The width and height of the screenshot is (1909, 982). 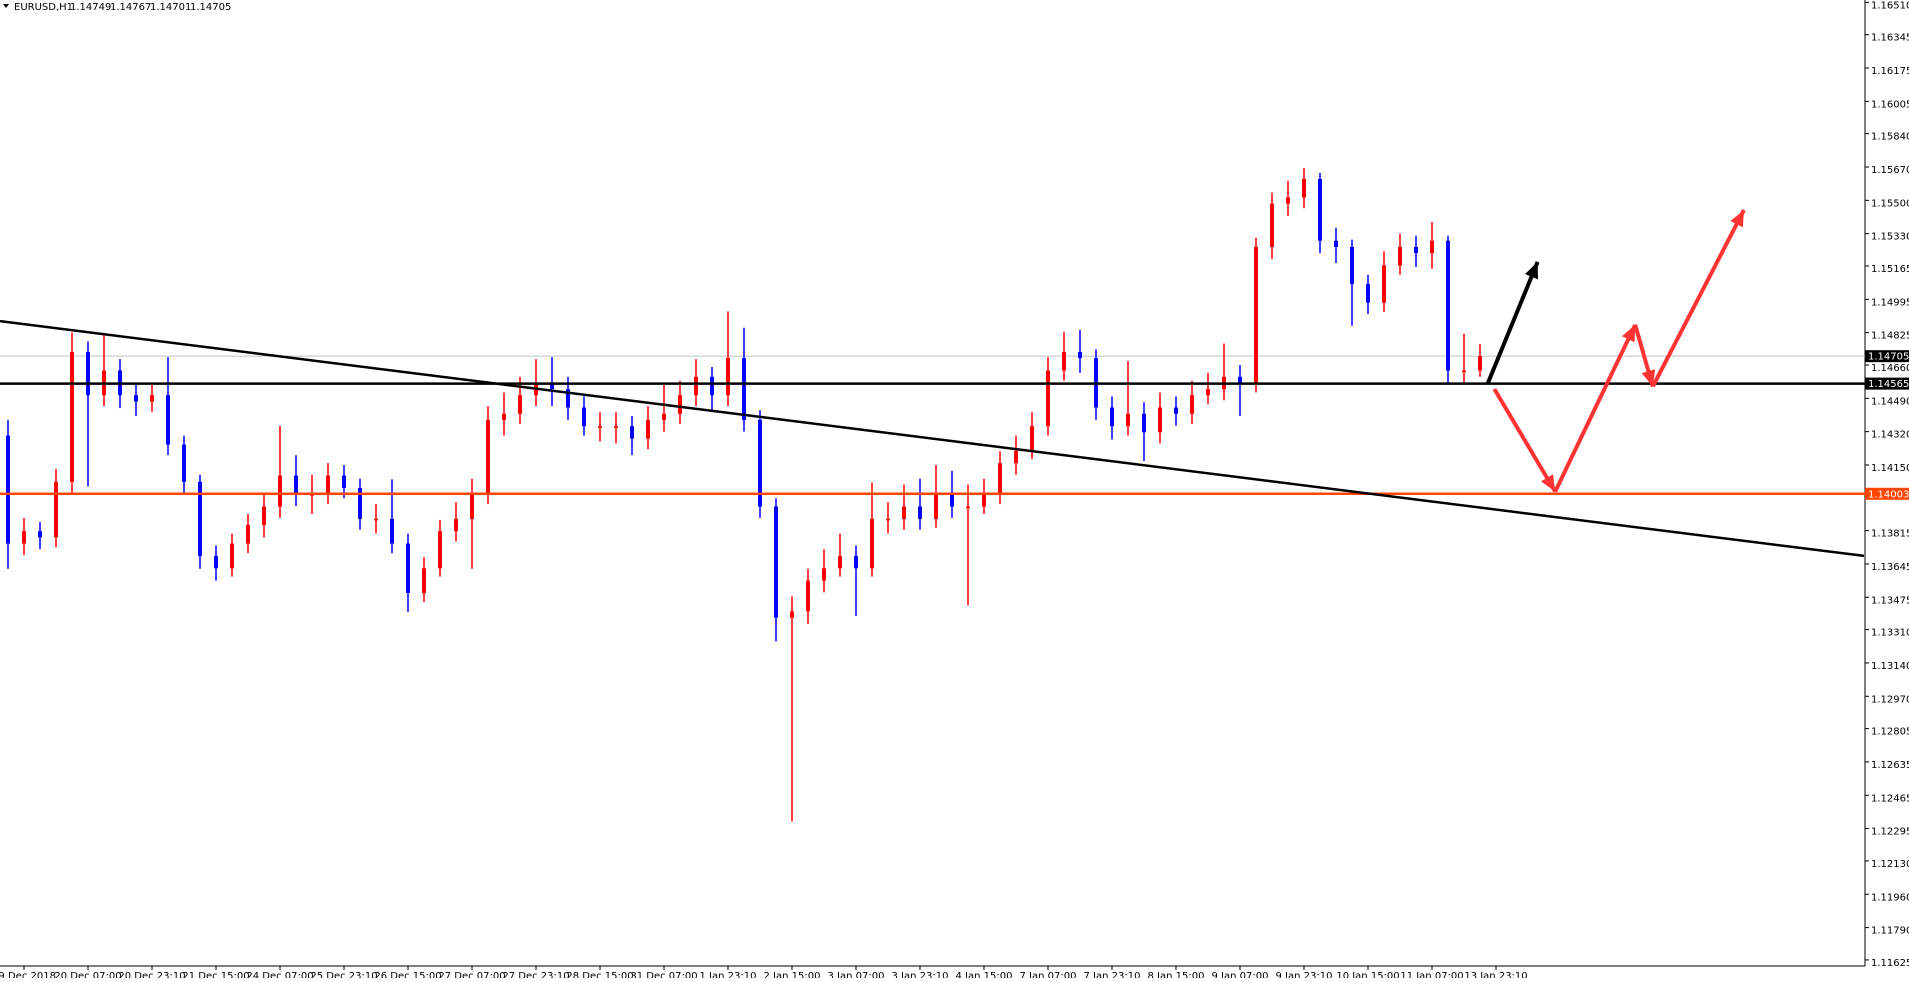 What do you see at coordinates (1890, 534) in the screenshot?
I see `y-tick-label: 1.13815` at bounding box center [1890, 534].